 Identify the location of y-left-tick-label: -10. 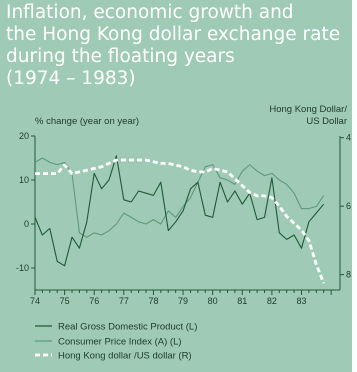
(22, 268).